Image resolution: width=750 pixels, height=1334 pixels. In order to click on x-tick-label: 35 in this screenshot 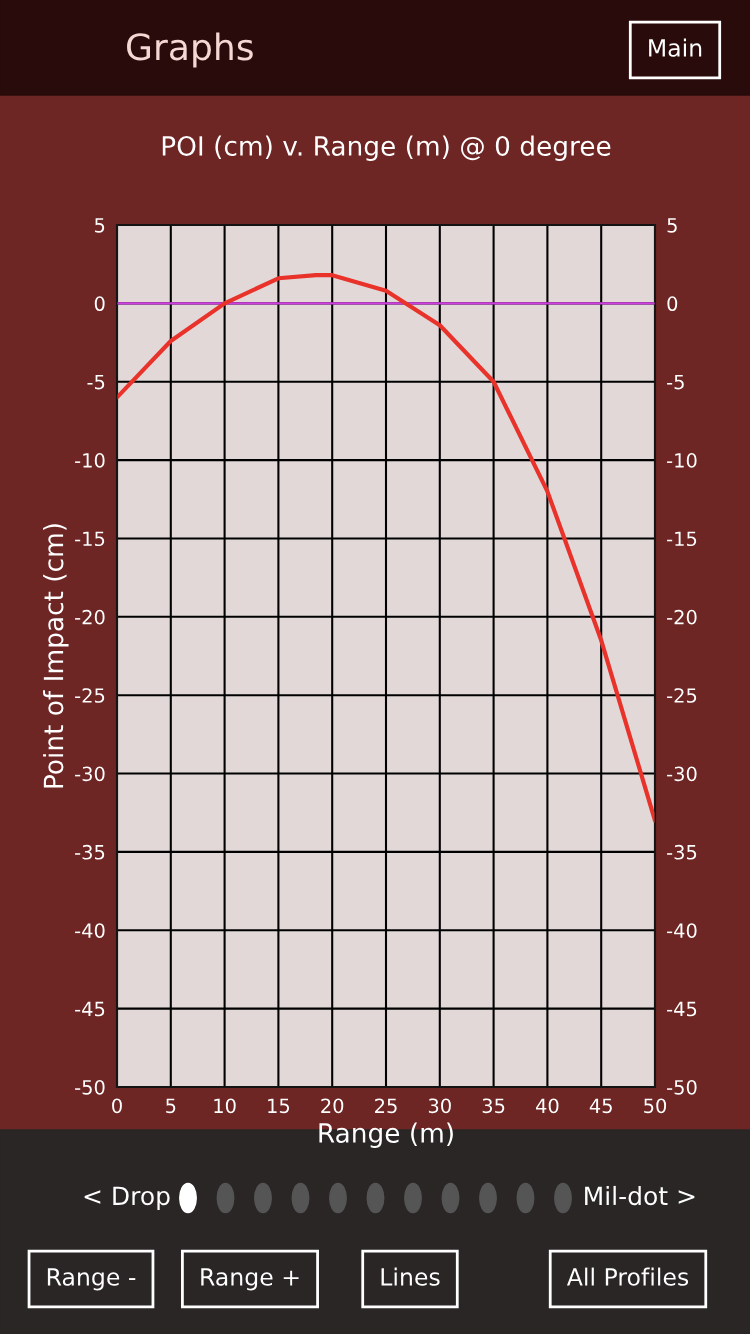, I will do `click(493, 1106)`.